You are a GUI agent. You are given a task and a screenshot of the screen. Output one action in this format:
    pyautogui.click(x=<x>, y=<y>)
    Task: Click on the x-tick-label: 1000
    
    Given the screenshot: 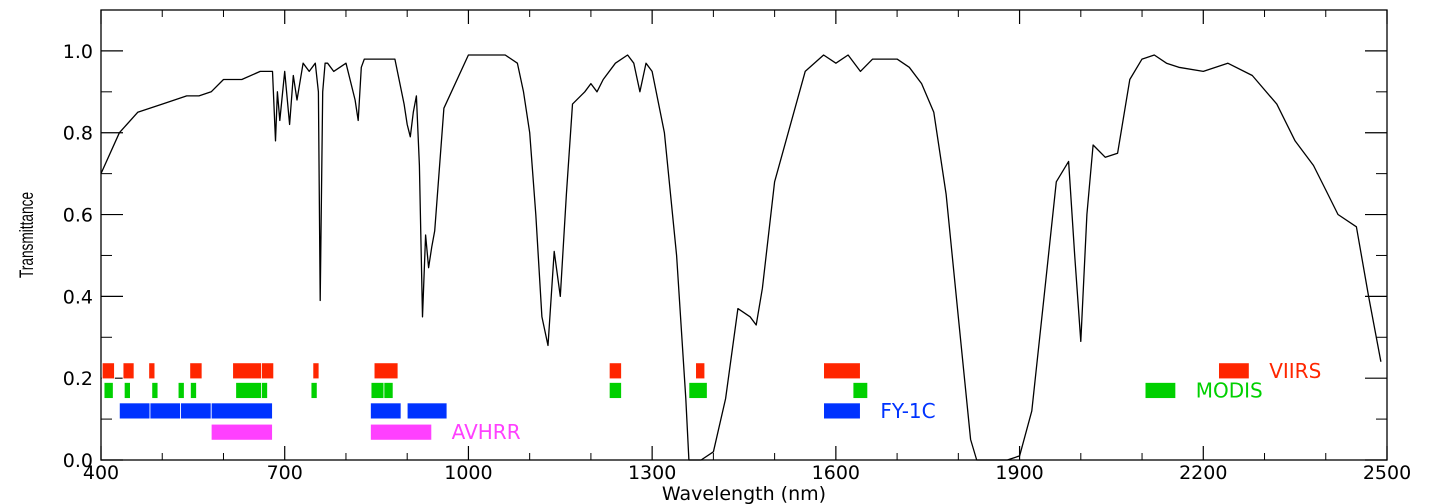 What is the action you would take?
    pyautogui.click(x=468, y=473)
    